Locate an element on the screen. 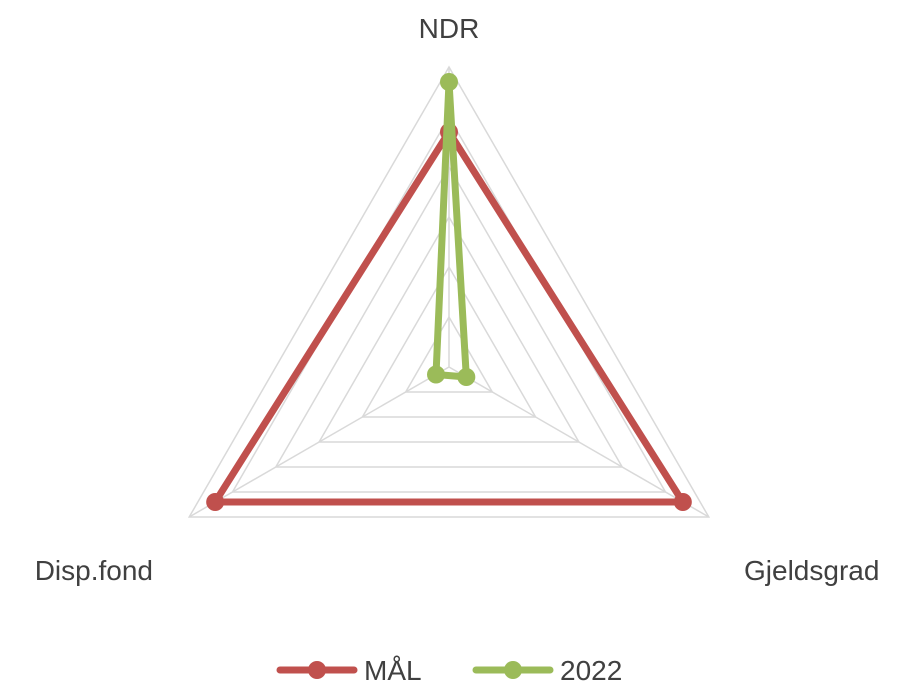 Image resolution: width=902 pixels, height=686 pixels. legend-item-2022: 2022 is located at coordinates (547, 670).